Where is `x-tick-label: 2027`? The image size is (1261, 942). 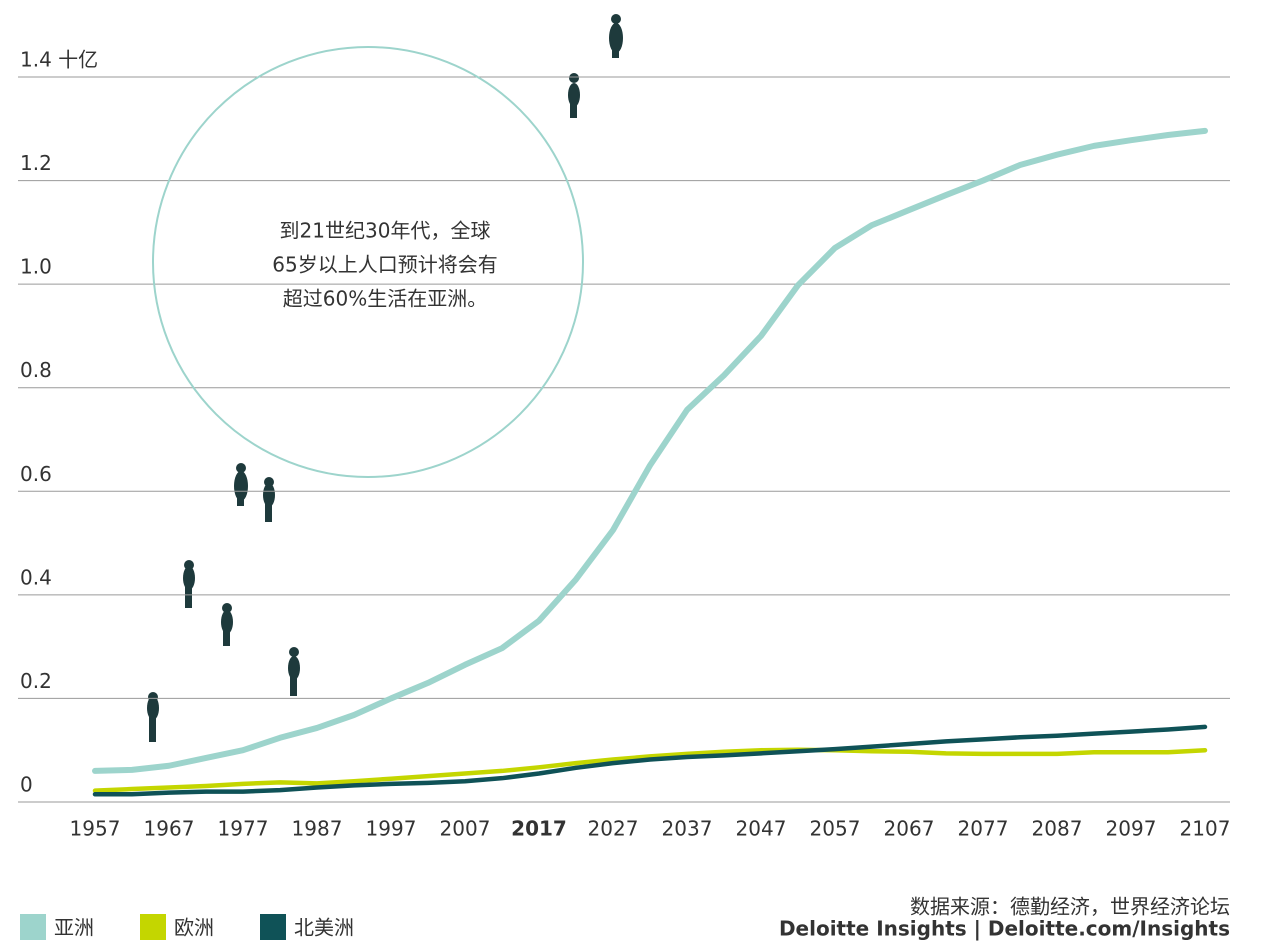
x-tick-label: 2027 is located at coordinates (613, 829).